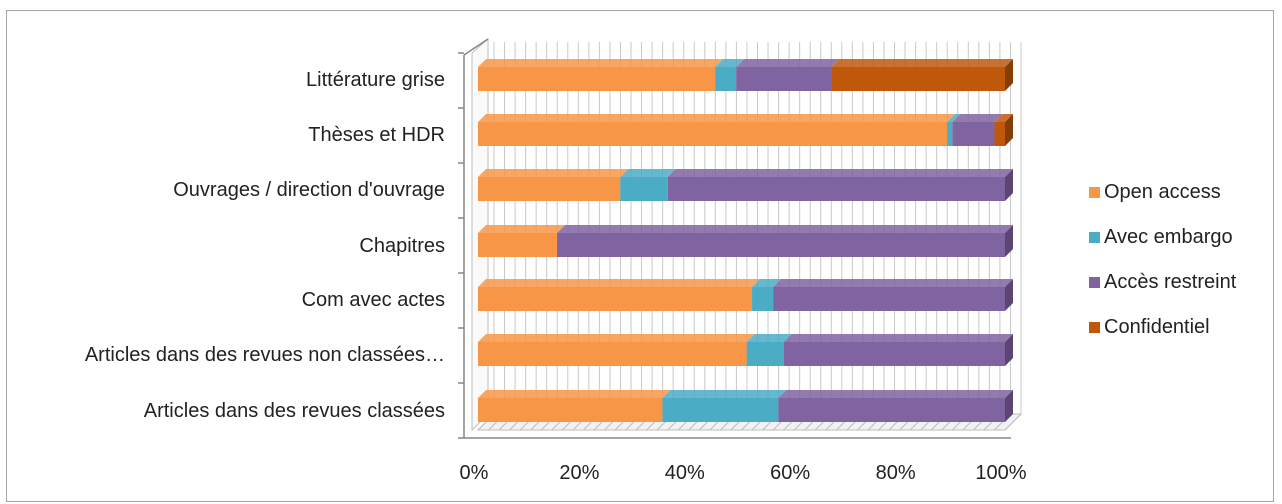 Image resolution: width=1282 pixels, height=504 pixels. Describe the element at coordinates (474, 473) in the screenshot. I see `x-tick-label: 0%` at that location.